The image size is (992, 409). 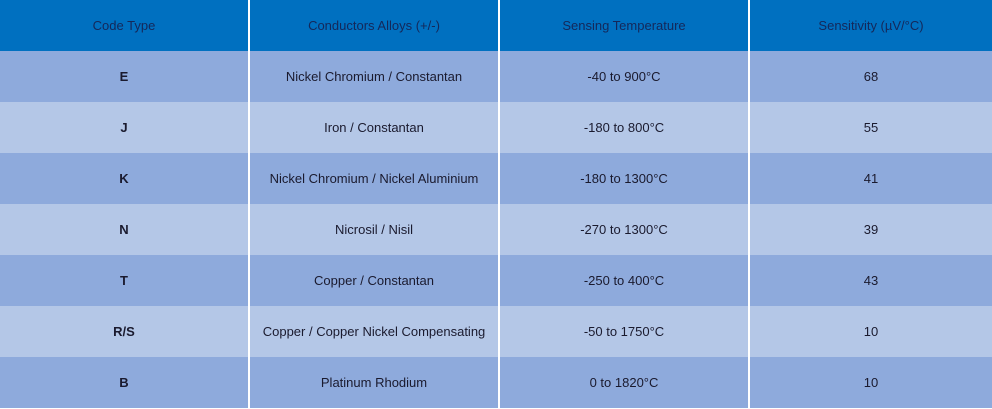 What do you see at coordinates (124, 76) in the screenshot?
I see `cell-code-type: E` at bounding box center [124, 76].